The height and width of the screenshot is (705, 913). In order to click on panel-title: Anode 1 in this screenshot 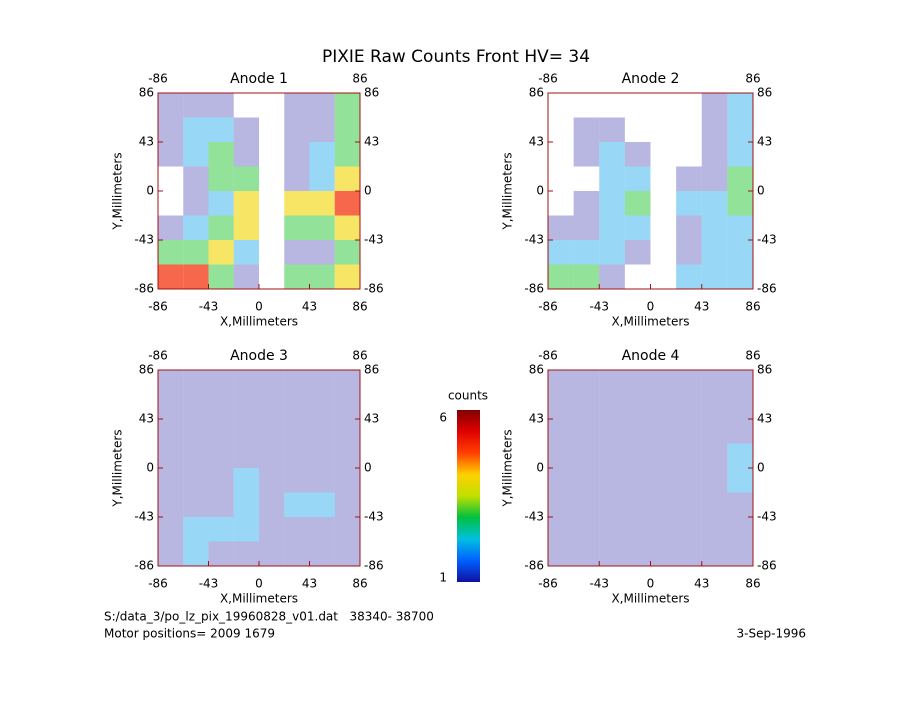, I will do `click(259, 79)`.